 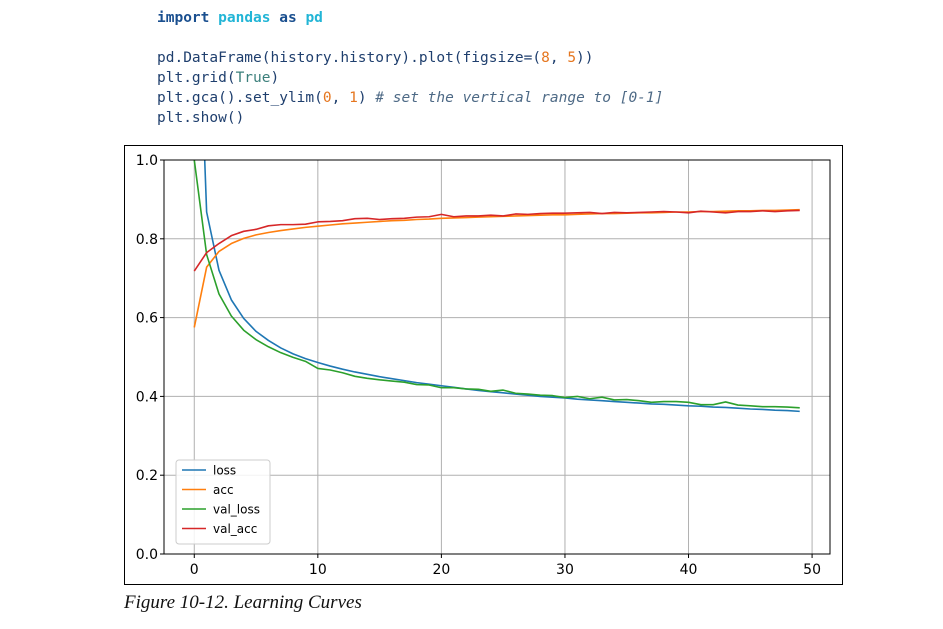 I want to click on chart-legend: loss acc val_loss val_acc, so click(x=223, y=502).